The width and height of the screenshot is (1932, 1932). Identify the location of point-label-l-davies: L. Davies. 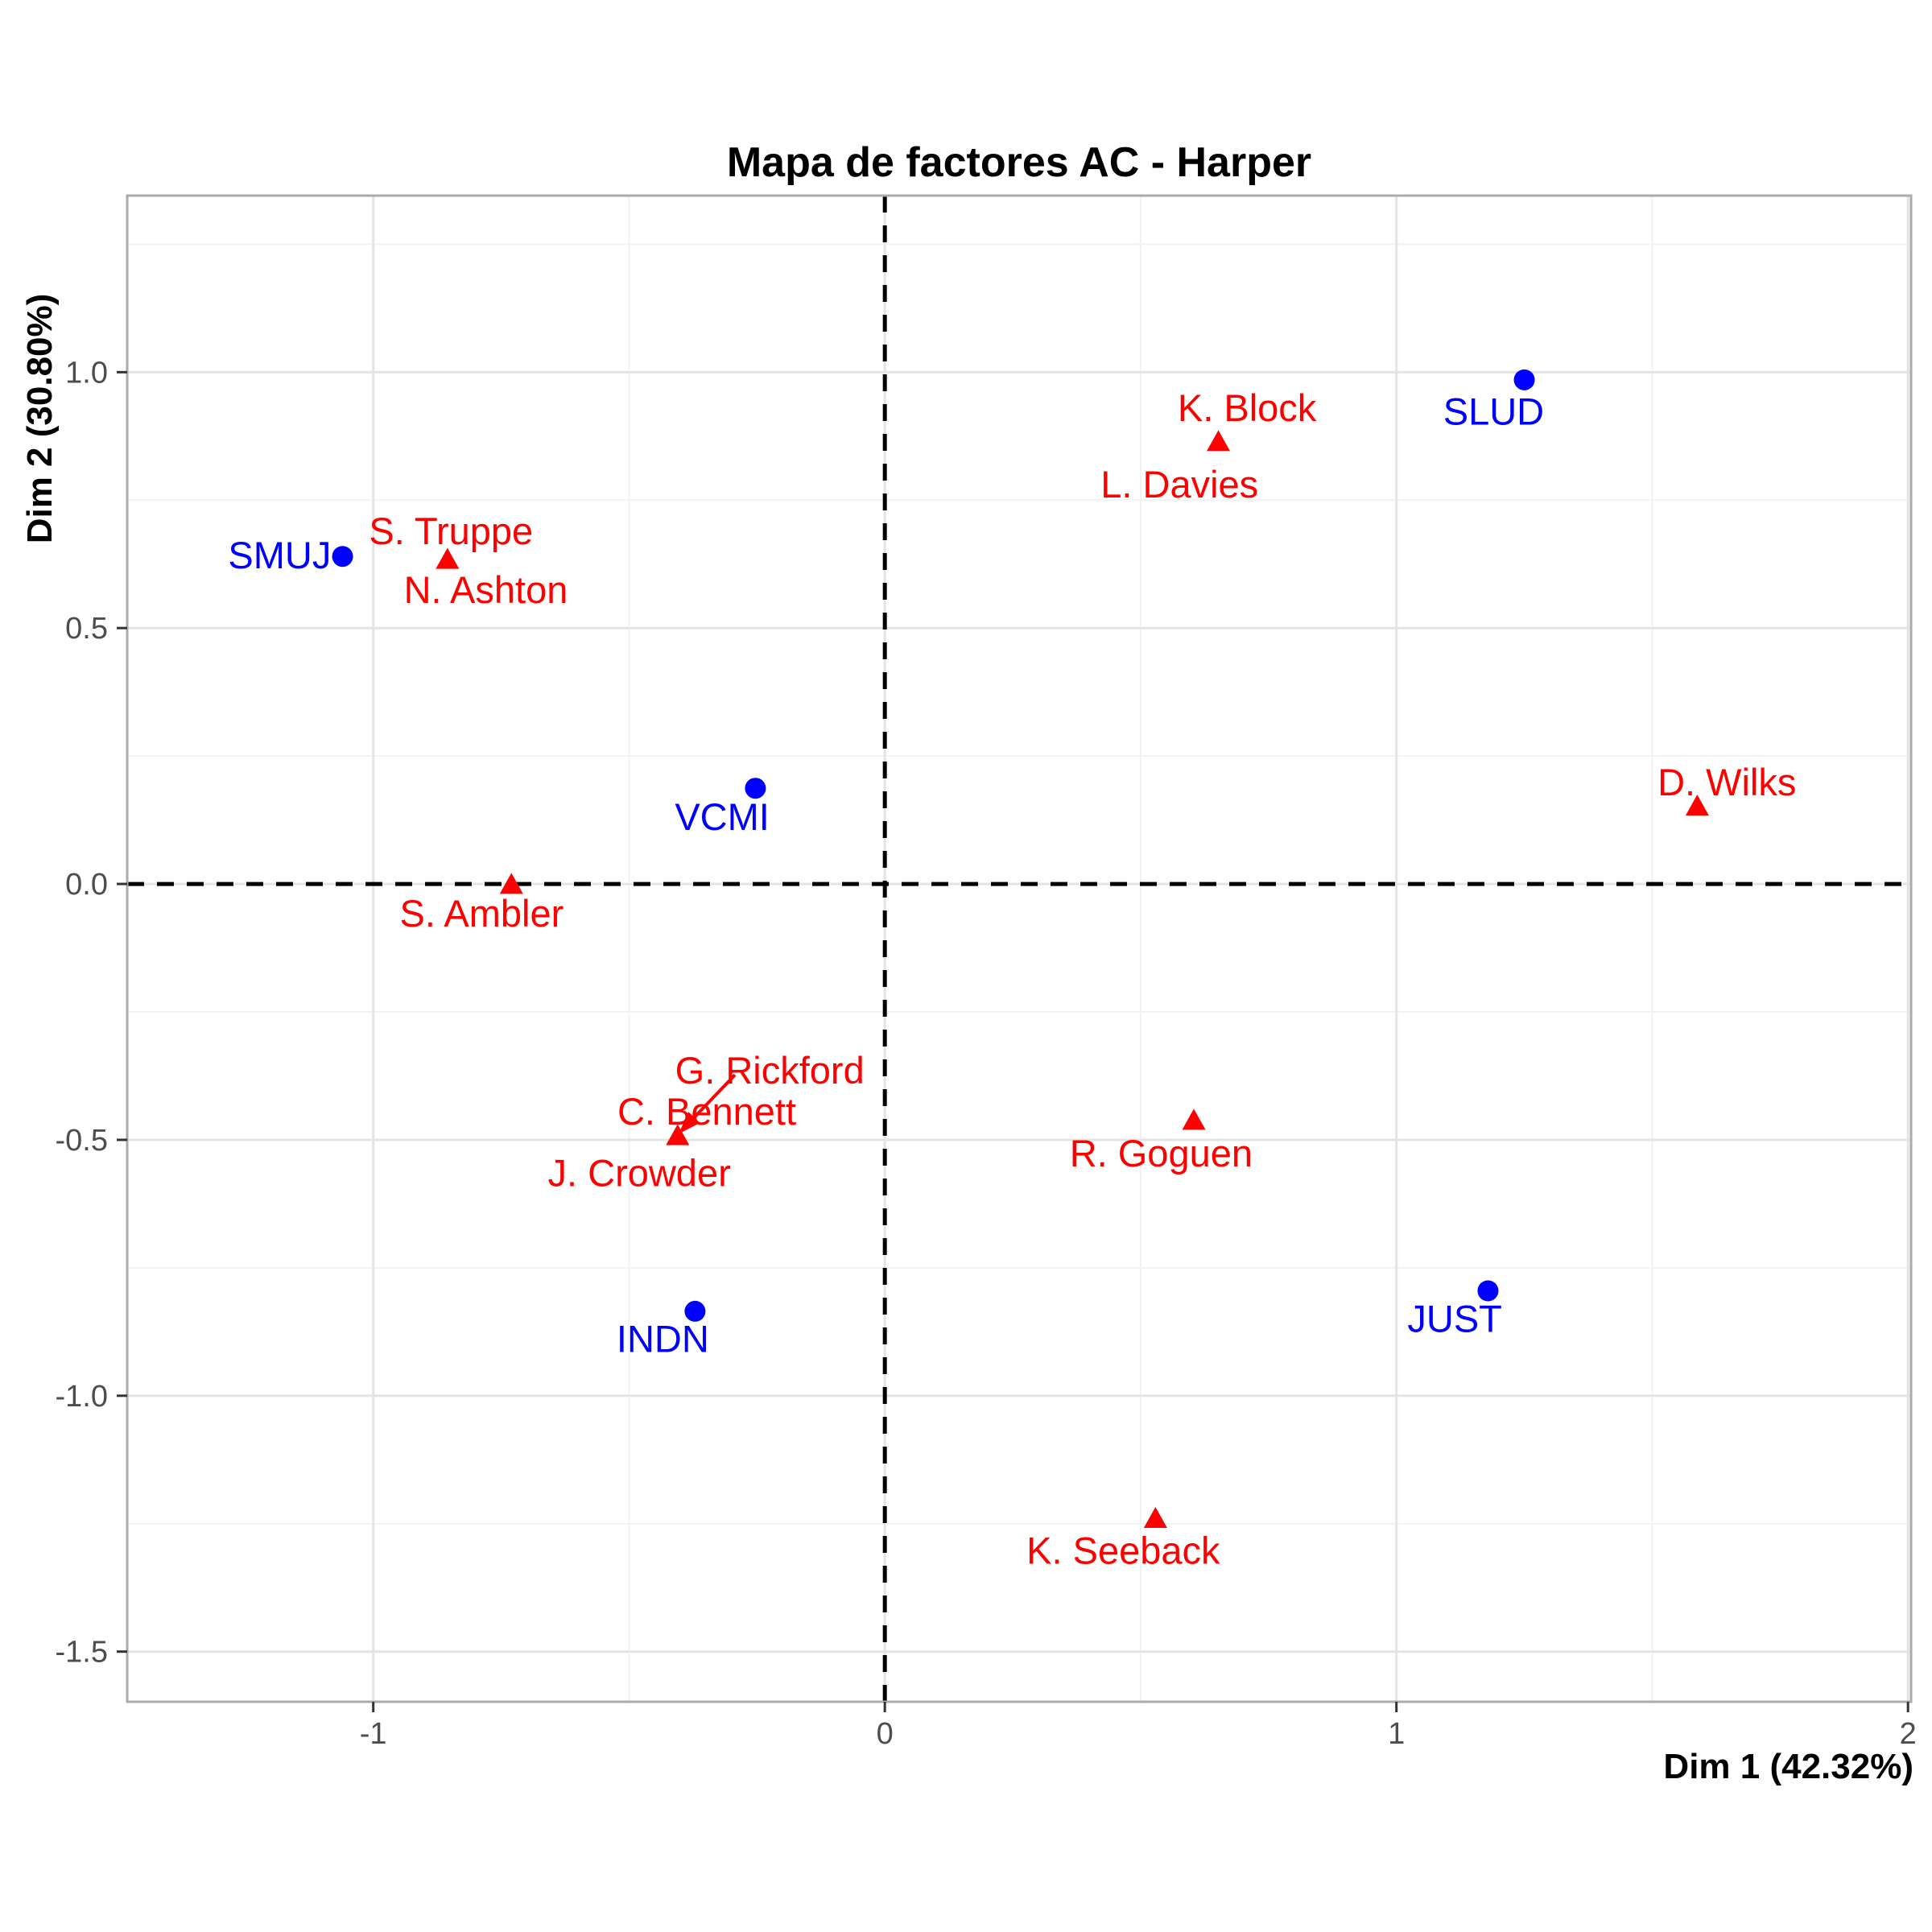
(1179, 484).